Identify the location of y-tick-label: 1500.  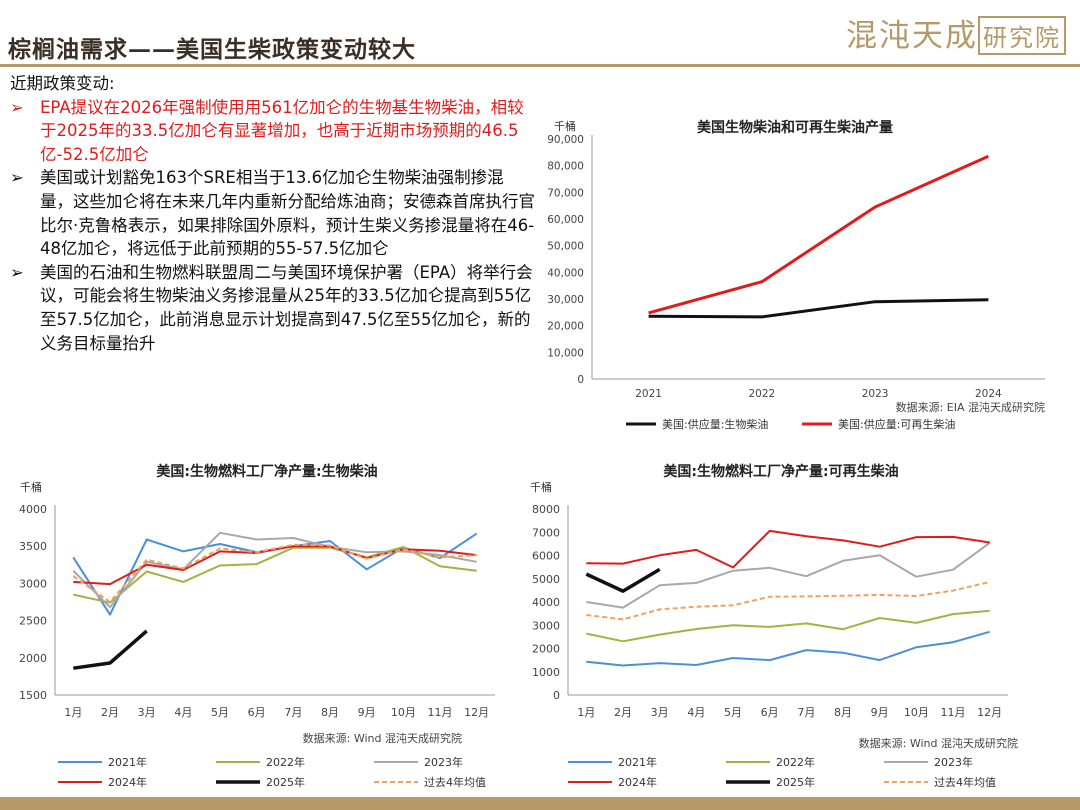
(33, 695).